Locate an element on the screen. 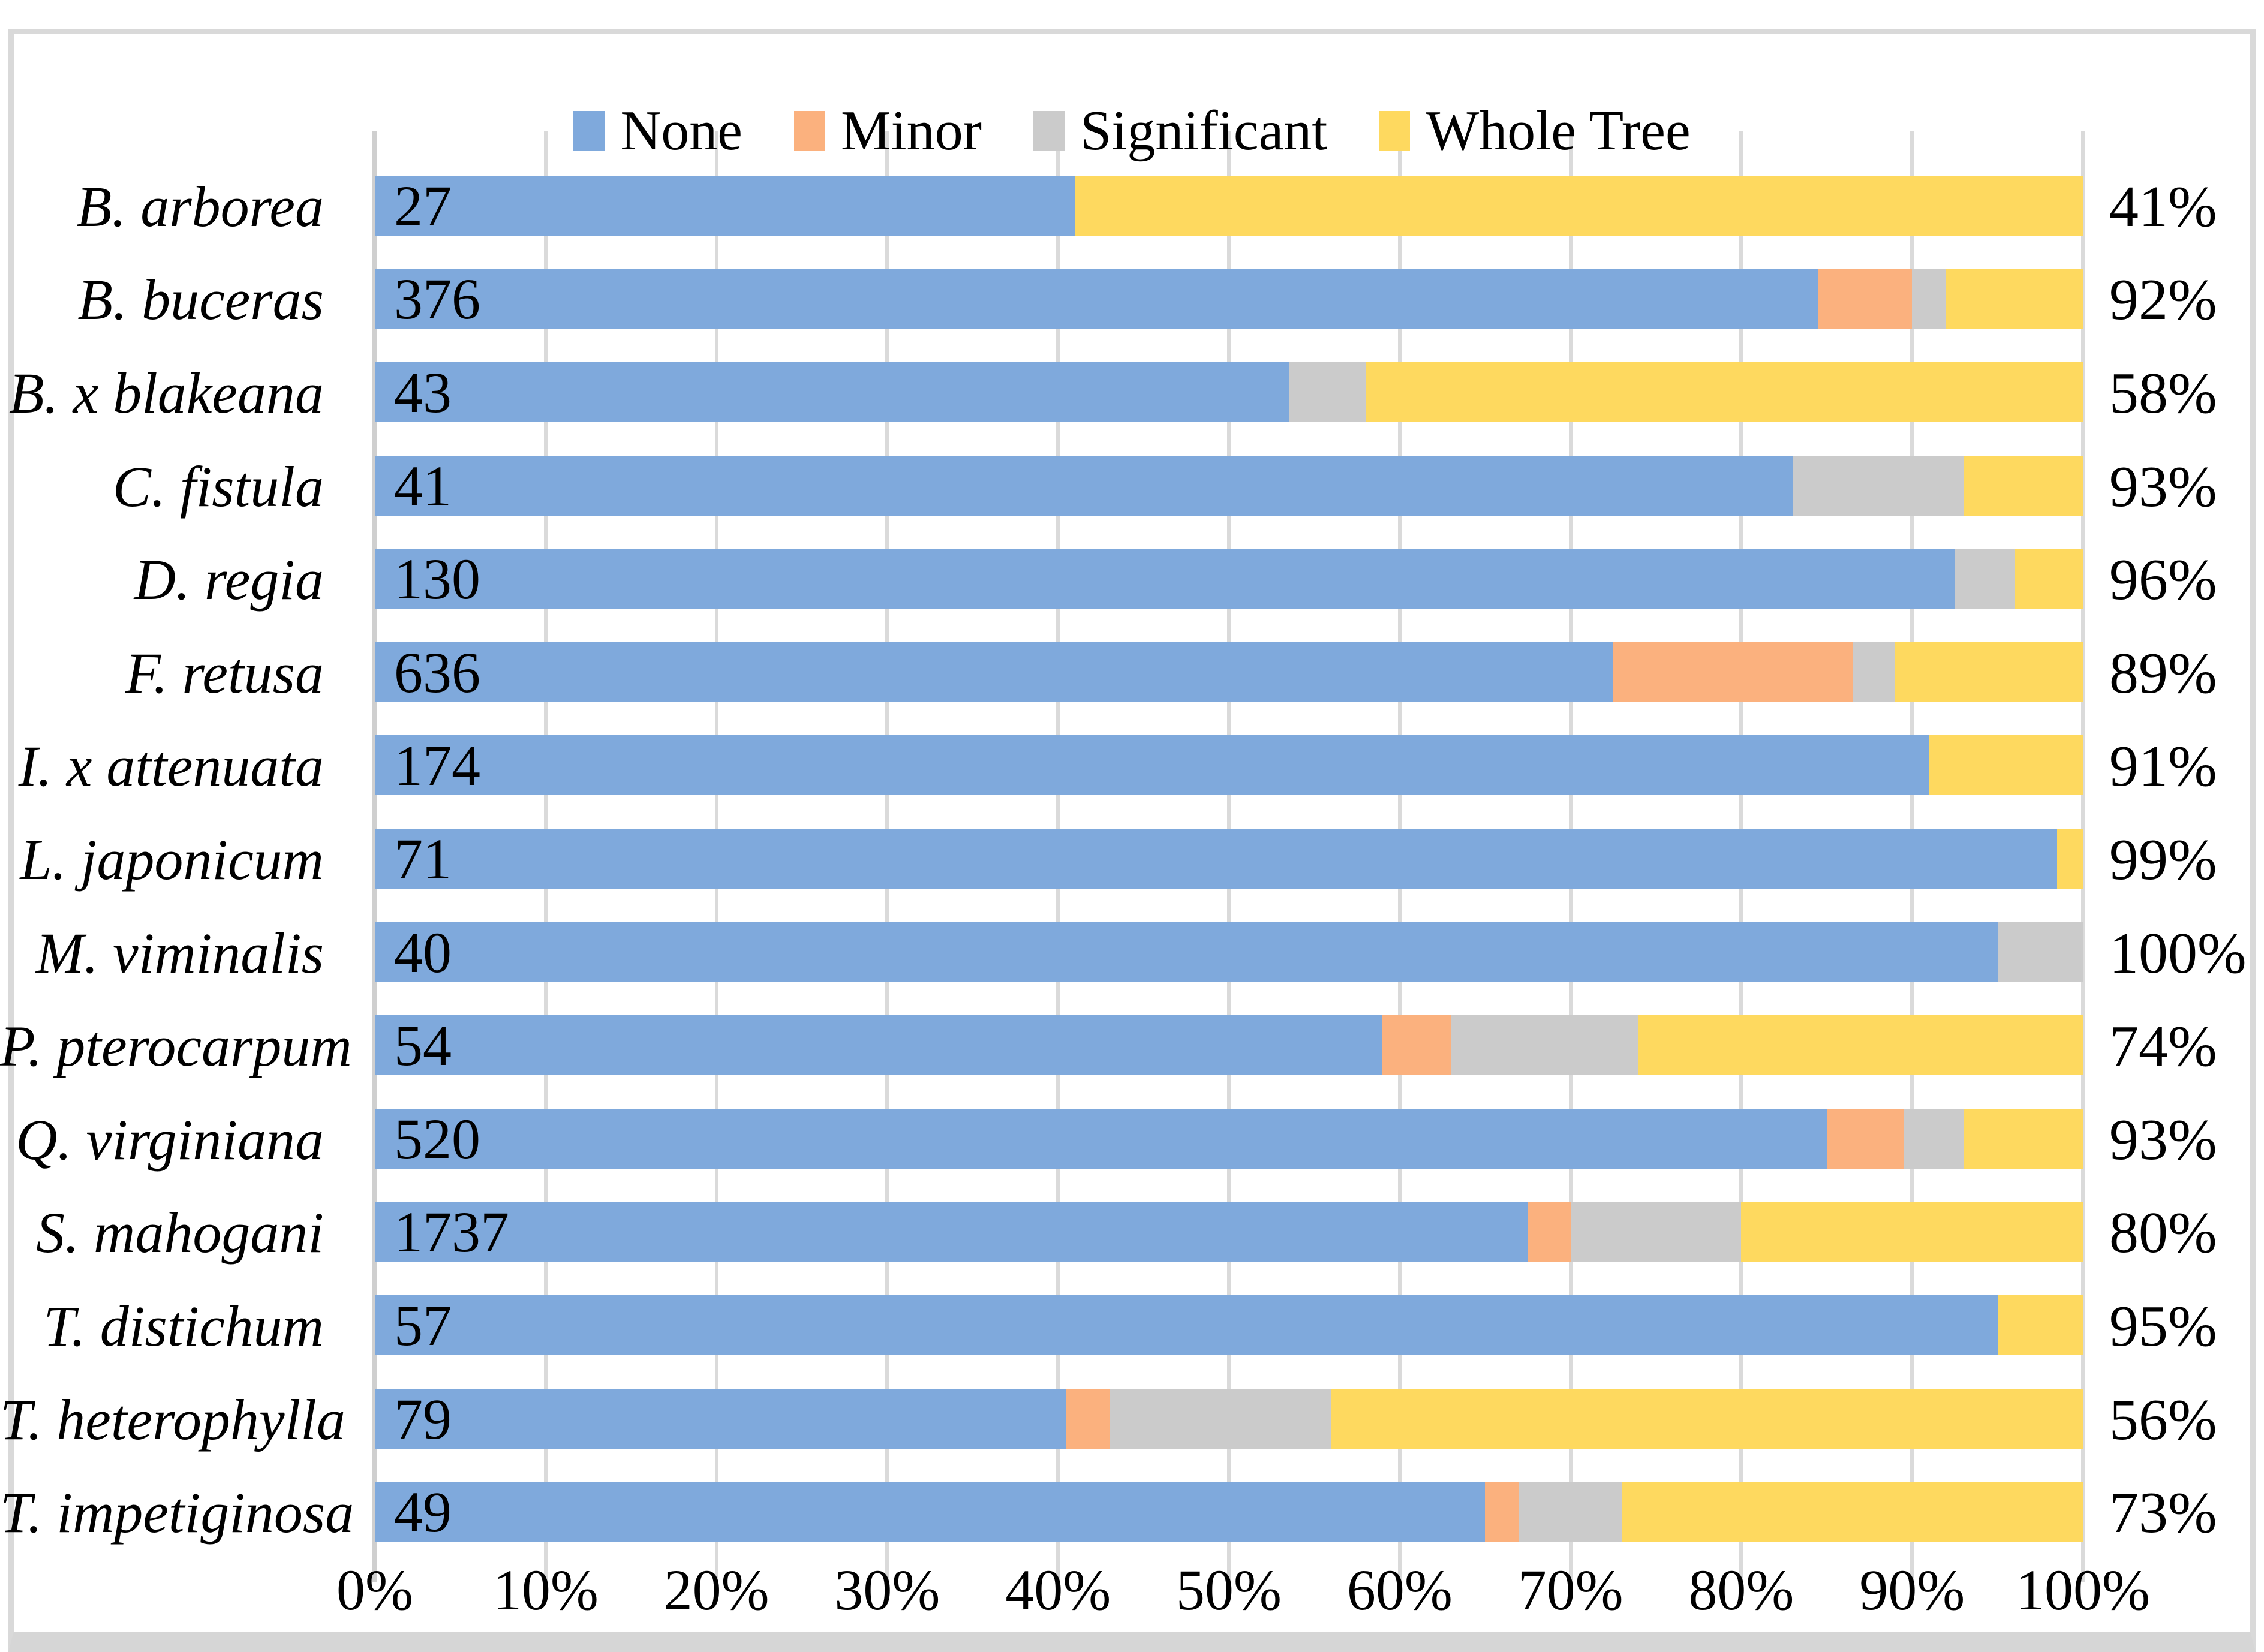 The height and width of the screenshot is (1652, 2264). x-tick-label: 30% is located at coordinates (887, 1590).